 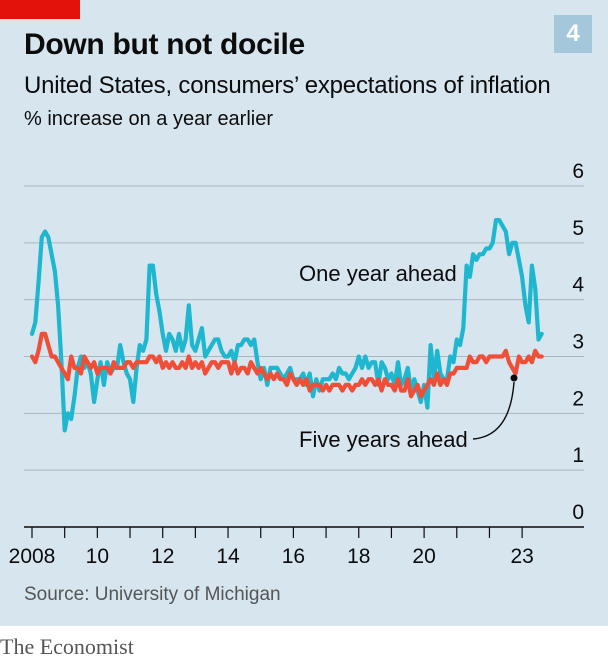 What do you see at coordinates (358, 556) in the screenshot?
I see `x-tick-label-18: 18` at bounding box center [358, 556].